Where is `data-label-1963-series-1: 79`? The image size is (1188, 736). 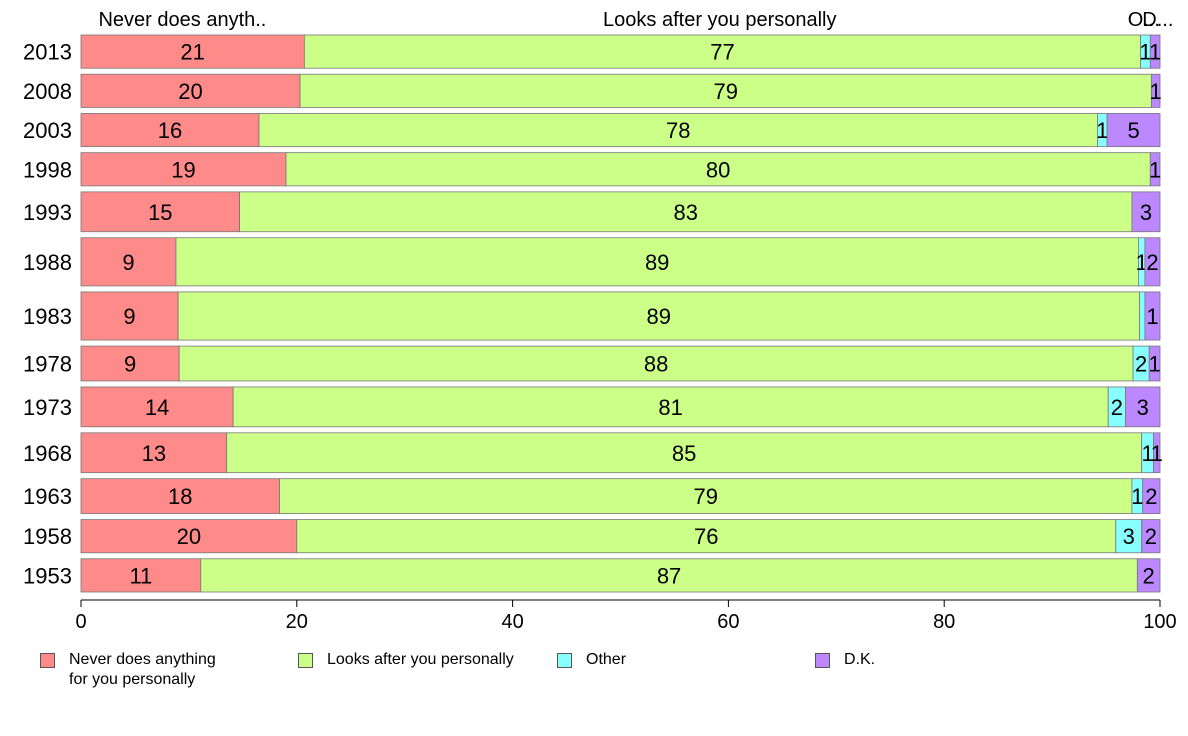 data-label-1963-series-1: 79 is located at coordinates (705, 496).